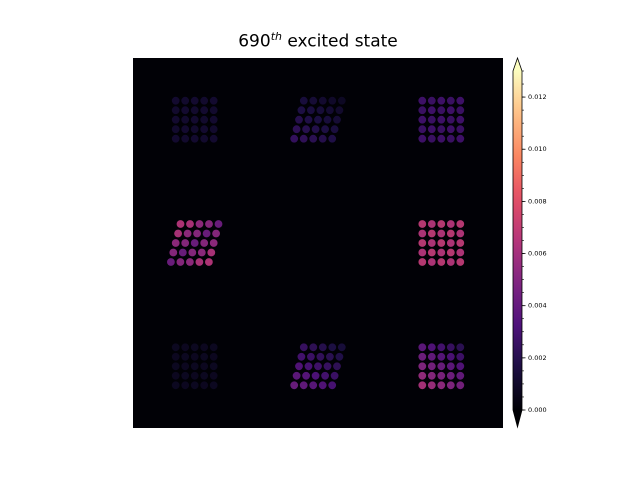  I want to click on title-superscript: th, so click(276, 36).